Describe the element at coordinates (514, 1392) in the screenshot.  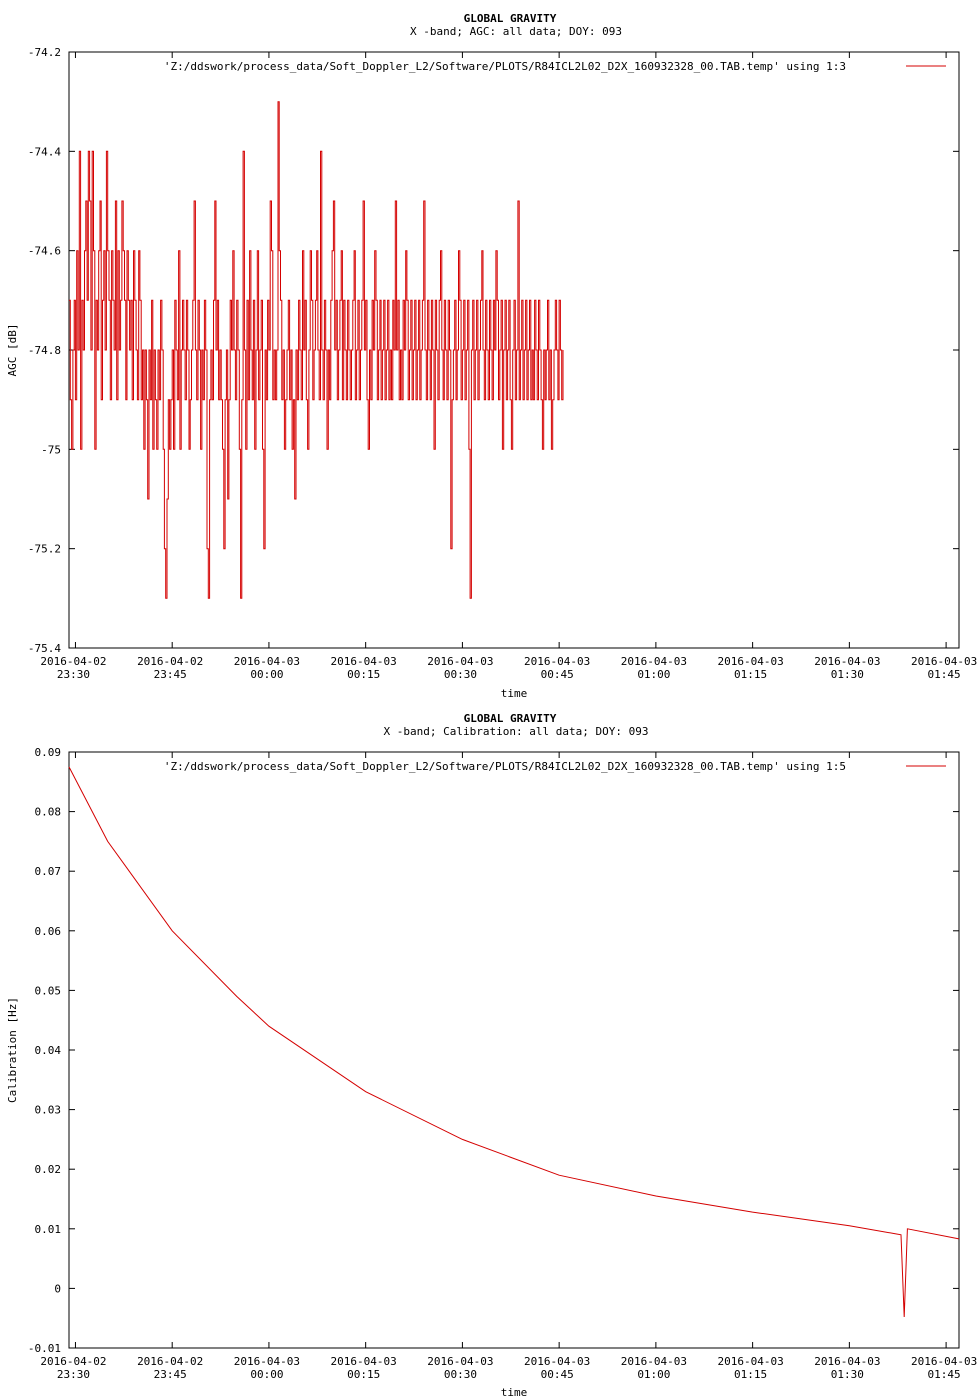
I see `calibration-x-axis-label: time` at that location.